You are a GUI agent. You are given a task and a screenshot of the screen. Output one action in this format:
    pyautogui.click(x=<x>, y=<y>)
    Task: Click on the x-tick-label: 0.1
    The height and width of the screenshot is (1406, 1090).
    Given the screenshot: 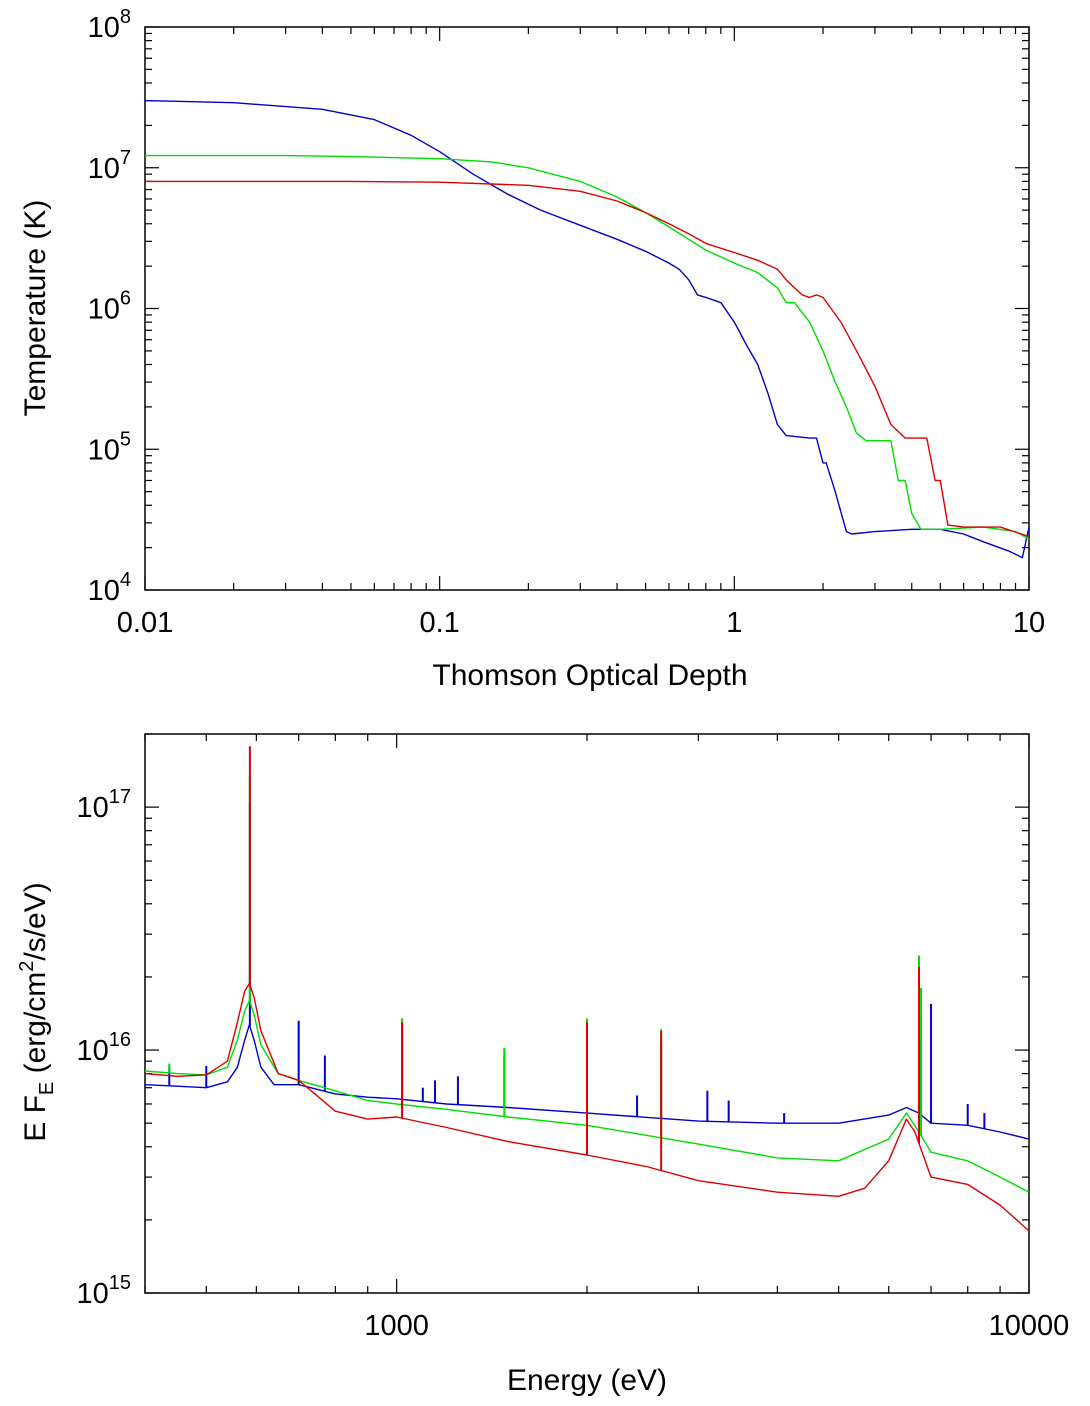 What is the action you would take?
    pyautogui.click(x=440, y=623)
    